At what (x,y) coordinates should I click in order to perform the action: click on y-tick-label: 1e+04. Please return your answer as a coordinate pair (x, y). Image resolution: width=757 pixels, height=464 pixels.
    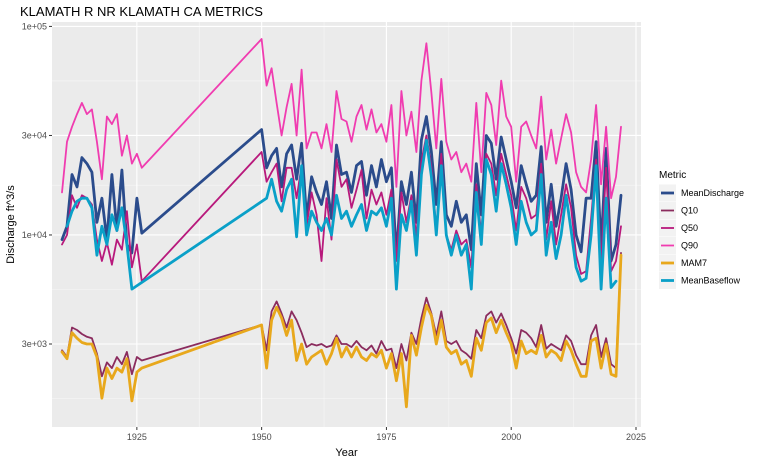
    Looking at the image, I should click on (34, 235).